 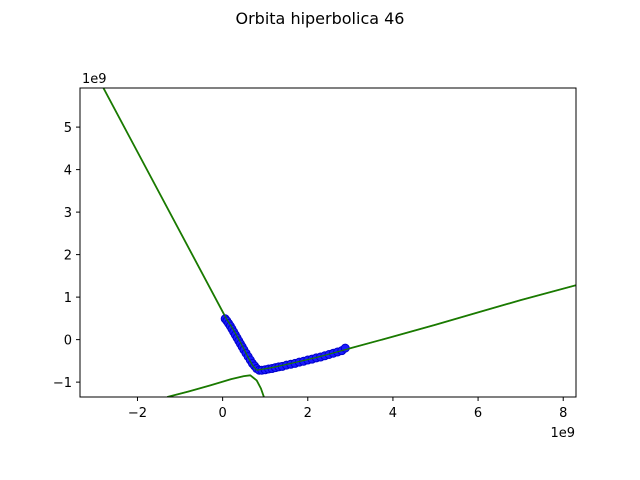 I want to click on y-tick-label: 5, so click(x=68, y=128).